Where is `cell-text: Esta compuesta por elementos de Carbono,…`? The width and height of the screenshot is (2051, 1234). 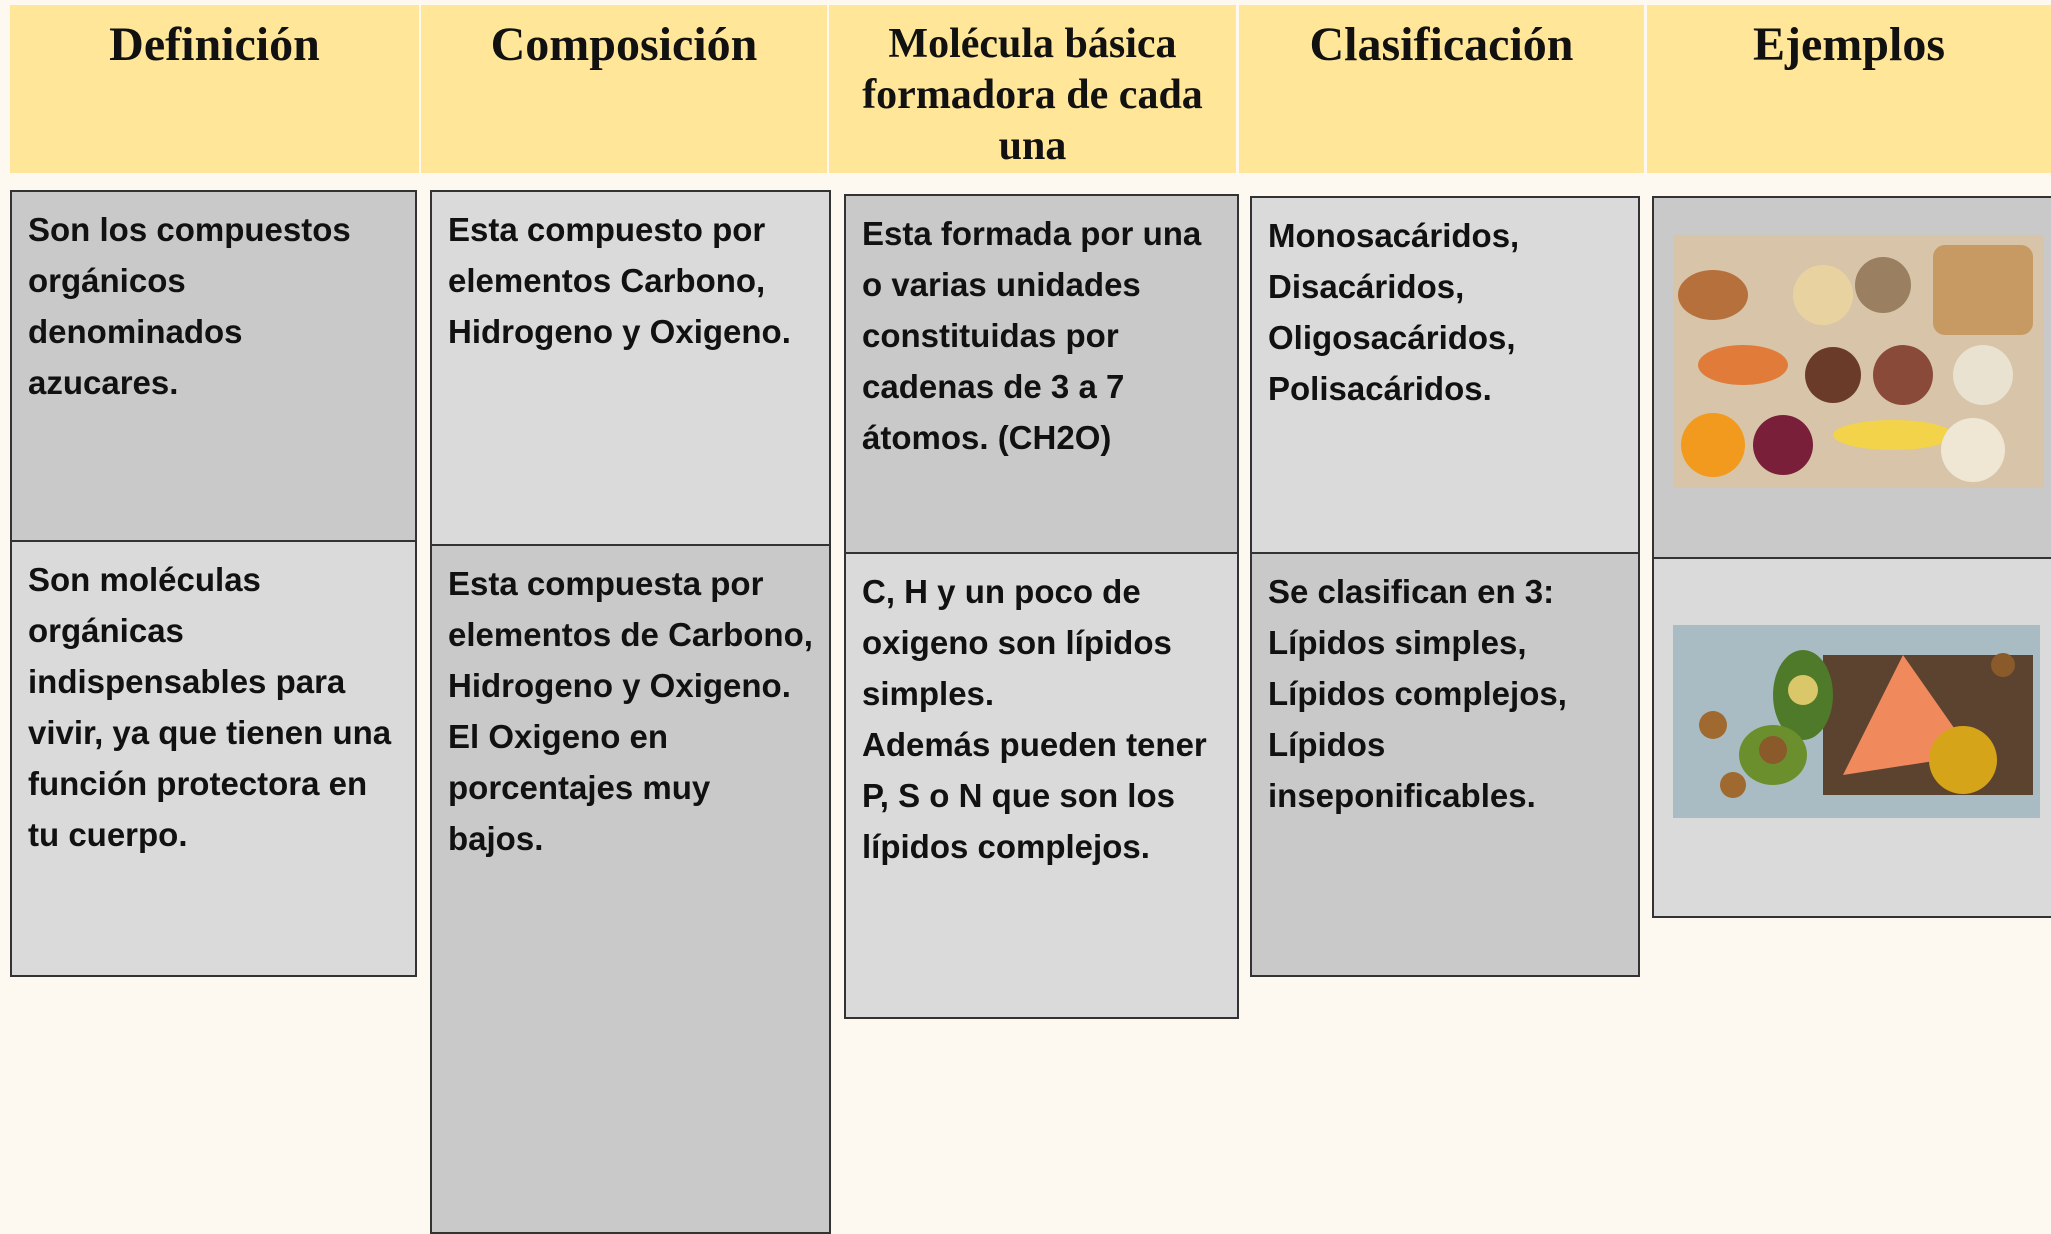
cell-text: Esta compuesta por elementos de Carbono,… is located at coordinates (630, 711).